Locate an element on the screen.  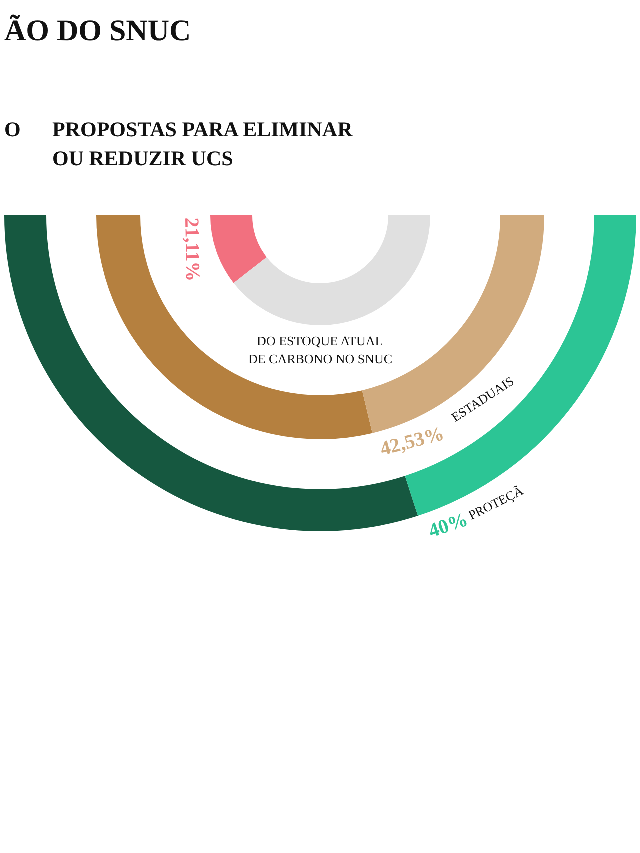
text: O is located at coordinates (12, 130).